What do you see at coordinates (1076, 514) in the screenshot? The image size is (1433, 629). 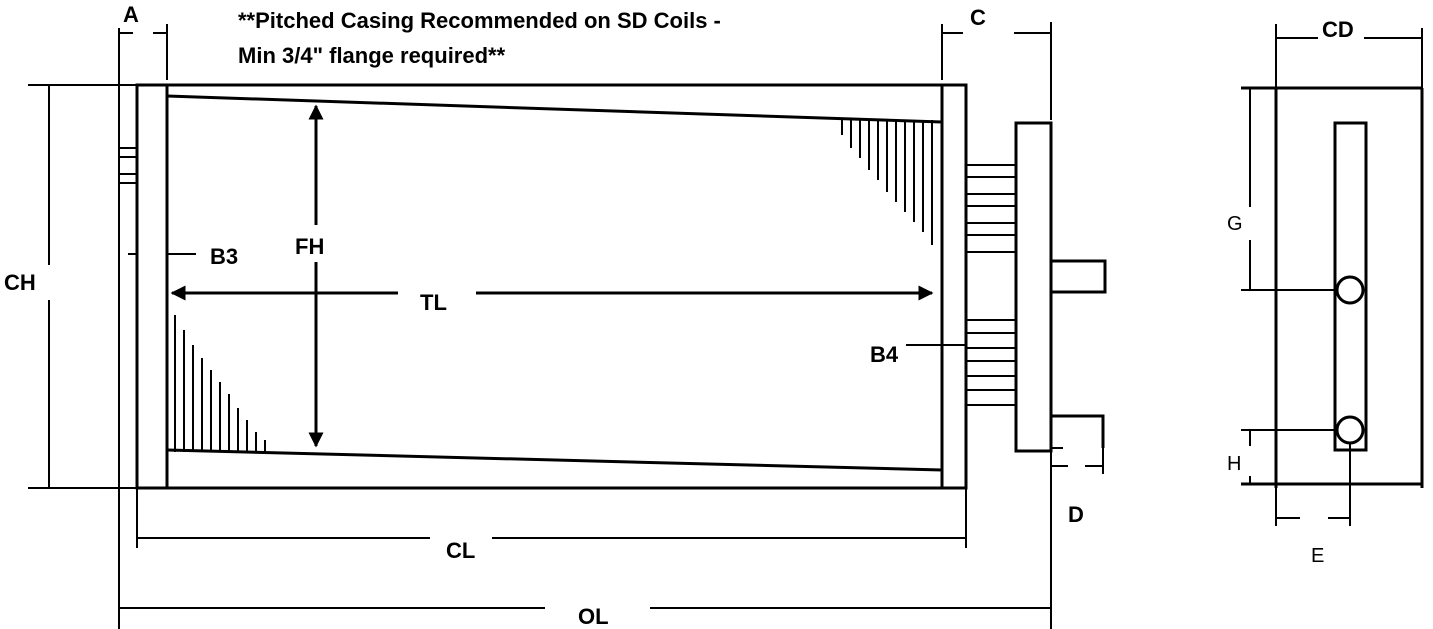 I see `label-d: D` at bounding box center [1076, 514].